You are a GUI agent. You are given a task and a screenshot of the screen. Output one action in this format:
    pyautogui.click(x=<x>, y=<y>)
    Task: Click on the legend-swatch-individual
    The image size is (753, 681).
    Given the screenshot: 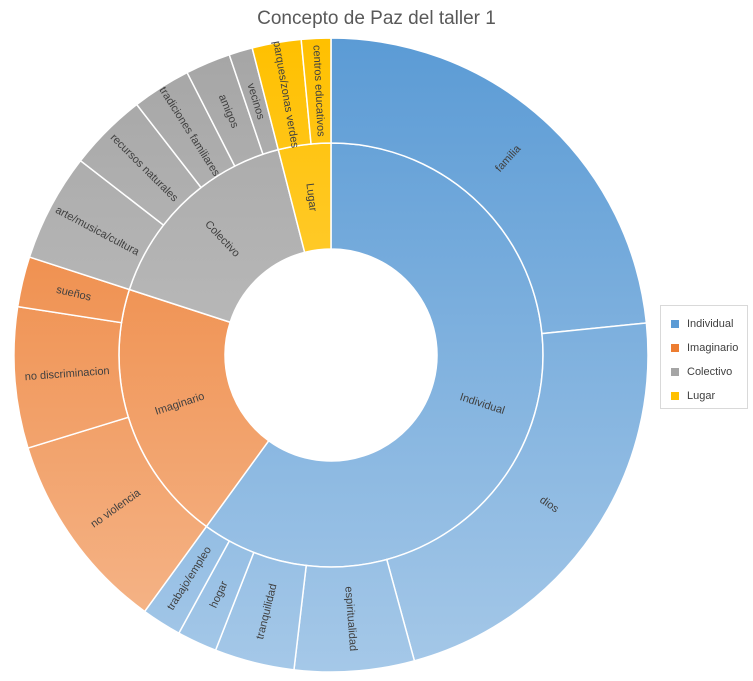 What is the action you would take?
    pyautogui.click(x=675, y=324)
    